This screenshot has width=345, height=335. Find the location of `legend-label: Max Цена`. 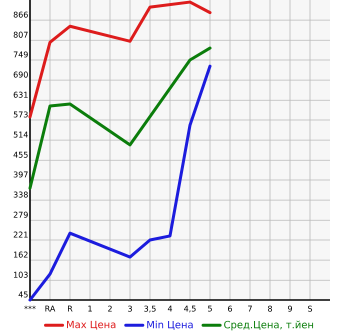

legend-label: Max Цена is located at coordinates (91, 325).